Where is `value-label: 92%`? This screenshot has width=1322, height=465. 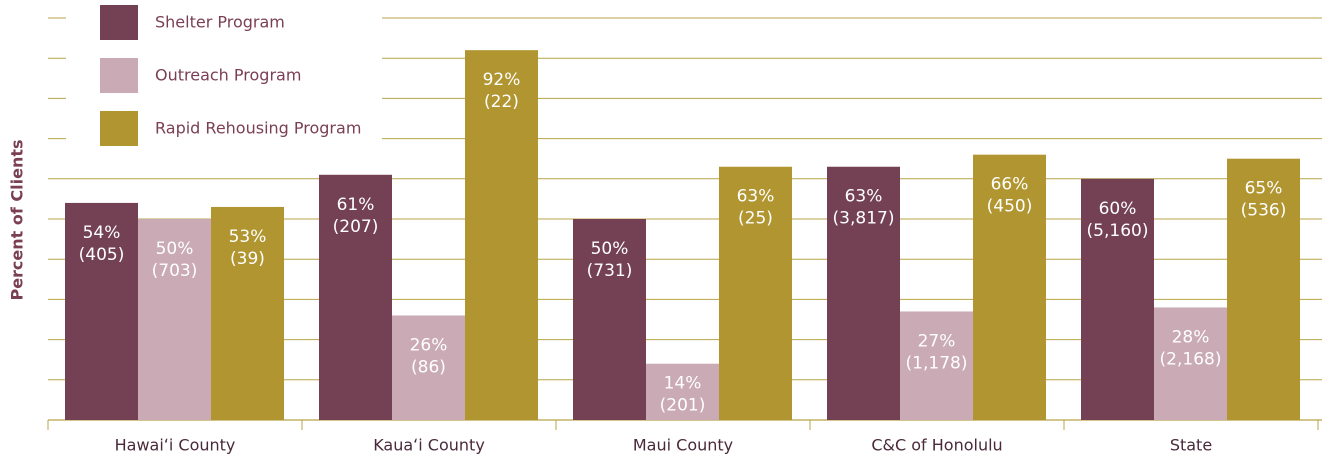 value-label: 92% is located at coordinates (502, 80).